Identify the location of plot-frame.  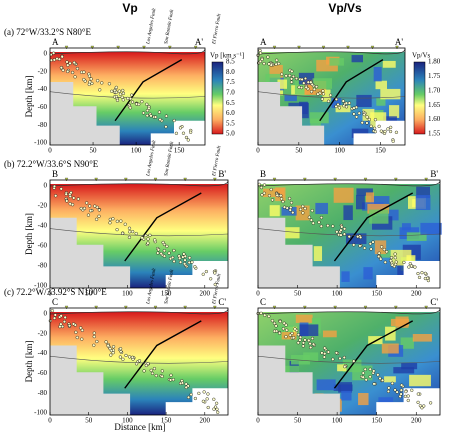
(349, 234).